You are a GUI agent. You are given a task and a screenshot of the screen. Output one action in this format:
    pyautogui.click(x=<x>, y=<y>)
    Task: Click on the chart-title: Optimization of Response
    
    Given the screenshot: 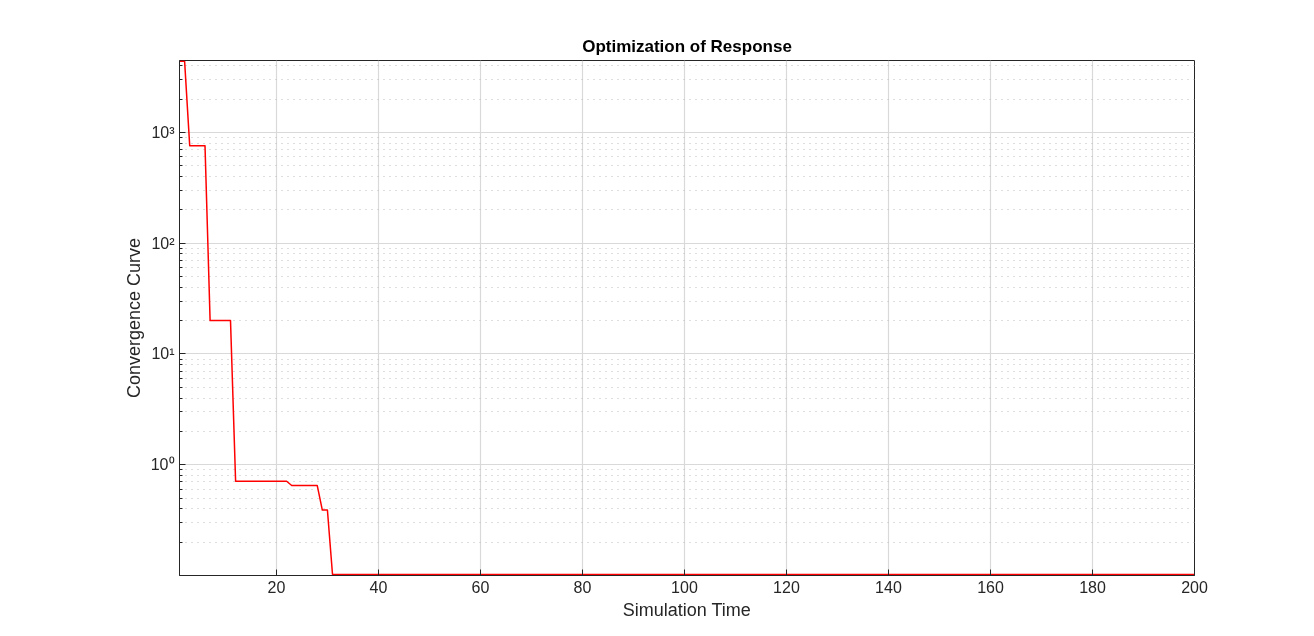 What is the action you would take?
    pyautogui.click(x=687, y=46)
    